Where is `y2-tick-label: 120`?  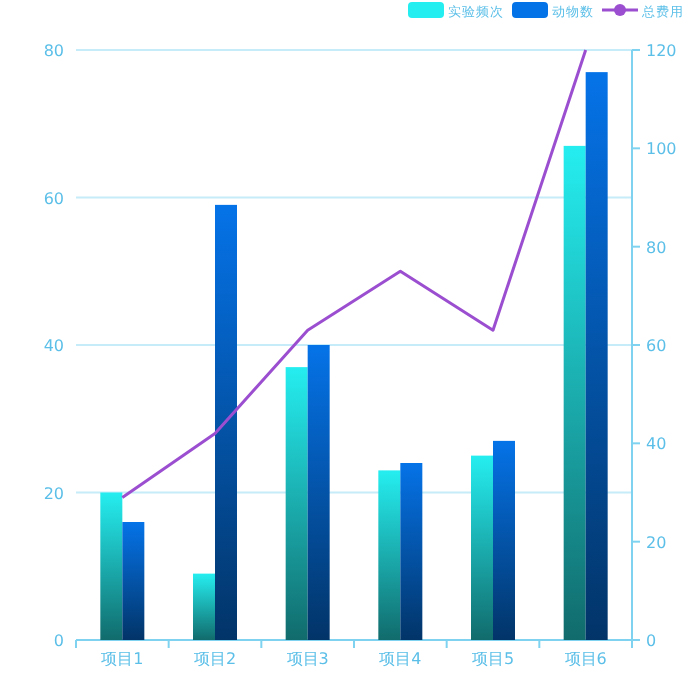
y2-tick-label: 120 is located at coordinates (661, 51).